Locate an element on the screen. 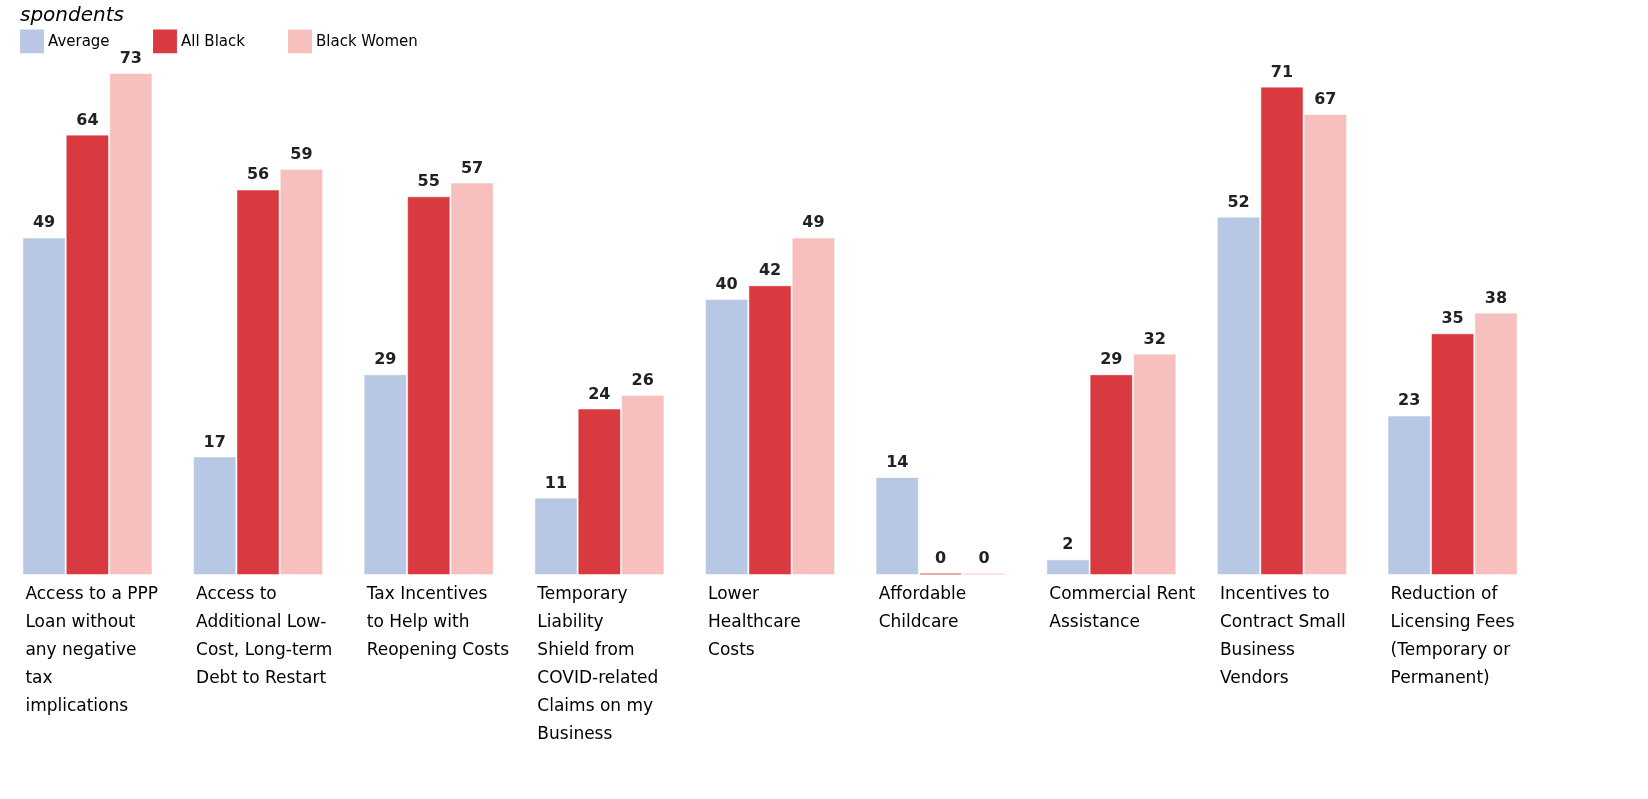 The height and width of the screenshot is (799, 1648). data-label: 11 is located at coordinates (556, 482).